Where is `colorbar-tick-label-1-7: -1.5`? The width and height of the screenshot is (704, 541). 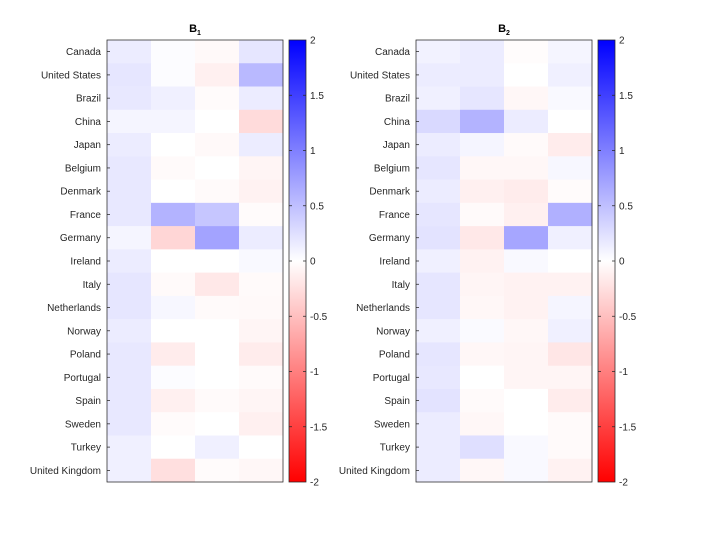 colorbar-tick-label-1-7: -1.5 is located at coordinates (319, 427).